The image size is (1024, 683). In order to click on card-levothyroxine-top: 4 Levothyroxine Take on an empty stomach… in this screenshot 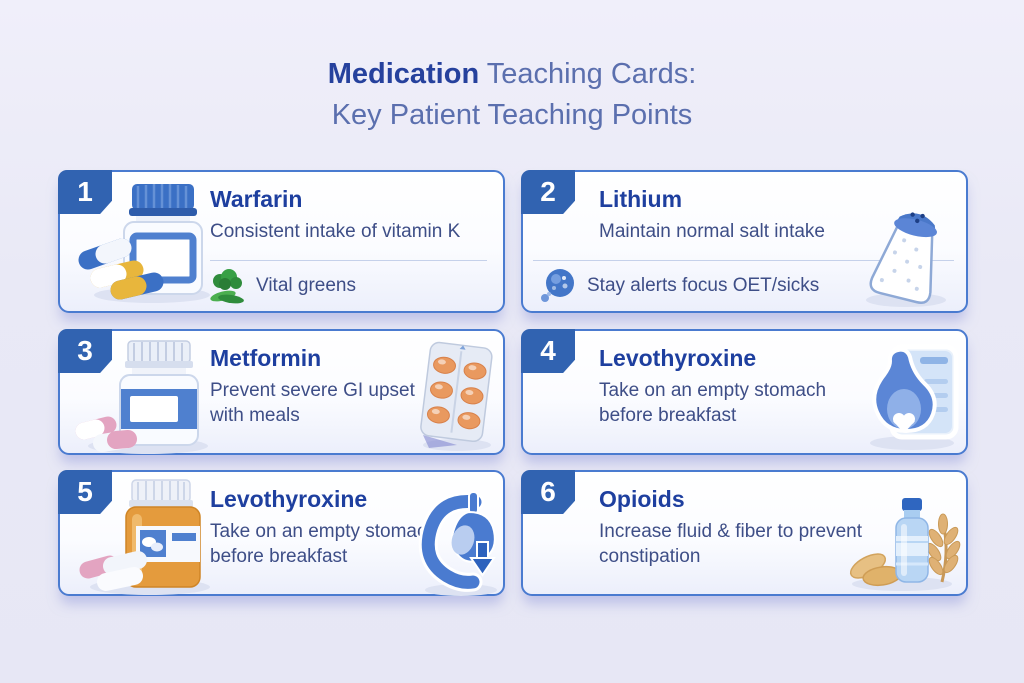, I will do `click(744, 392)`.